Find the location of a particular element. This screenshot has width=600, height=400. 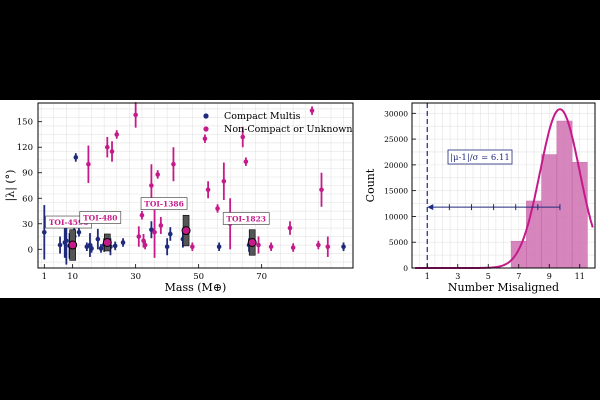

scatter-y-axis-label: |λ| (°) is located at coordinates (11, 186).